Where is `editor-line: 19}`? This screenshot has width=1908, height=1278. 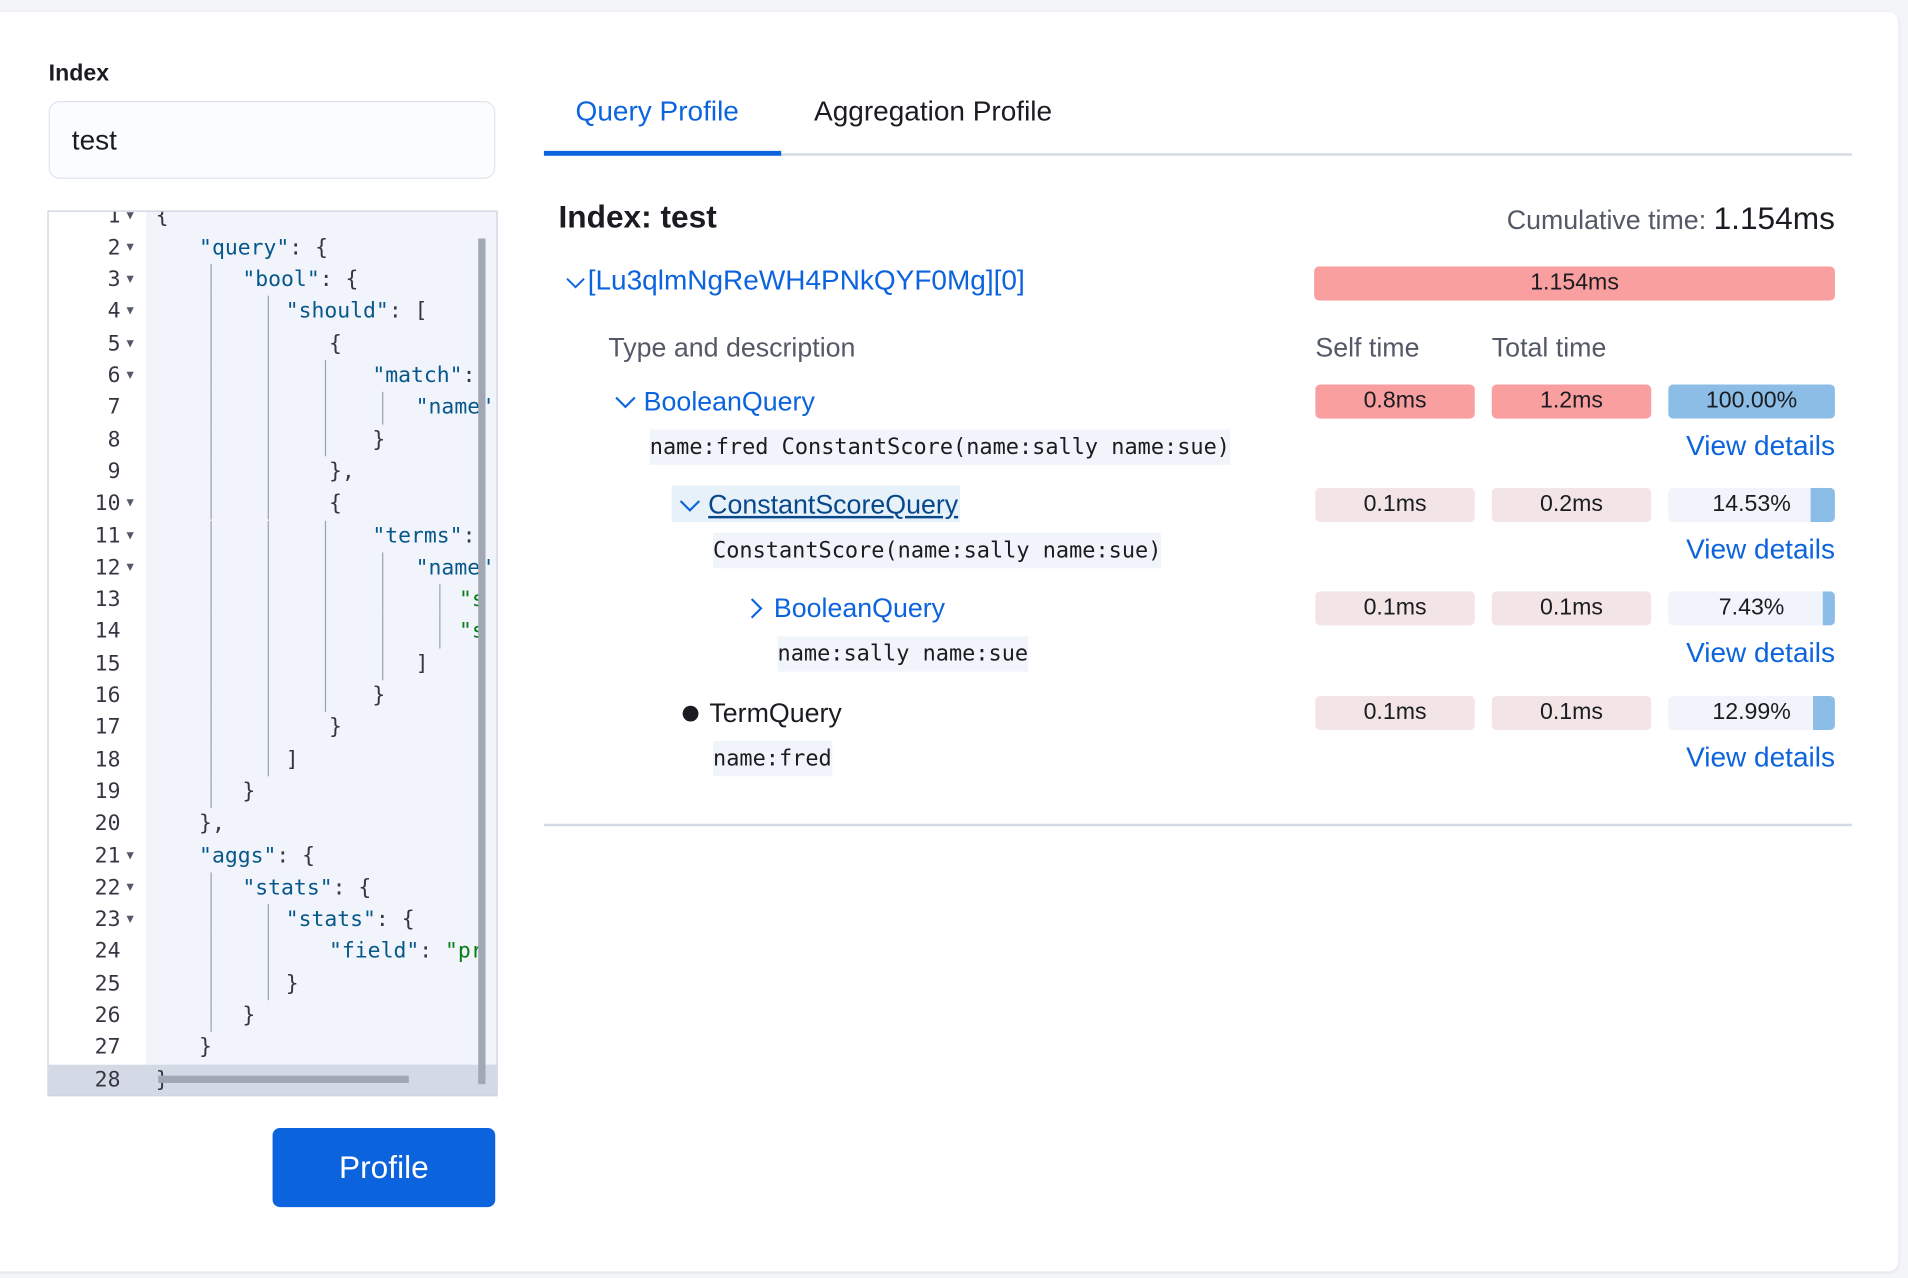
editor-line: 19} is located at coordinates (273, 792).